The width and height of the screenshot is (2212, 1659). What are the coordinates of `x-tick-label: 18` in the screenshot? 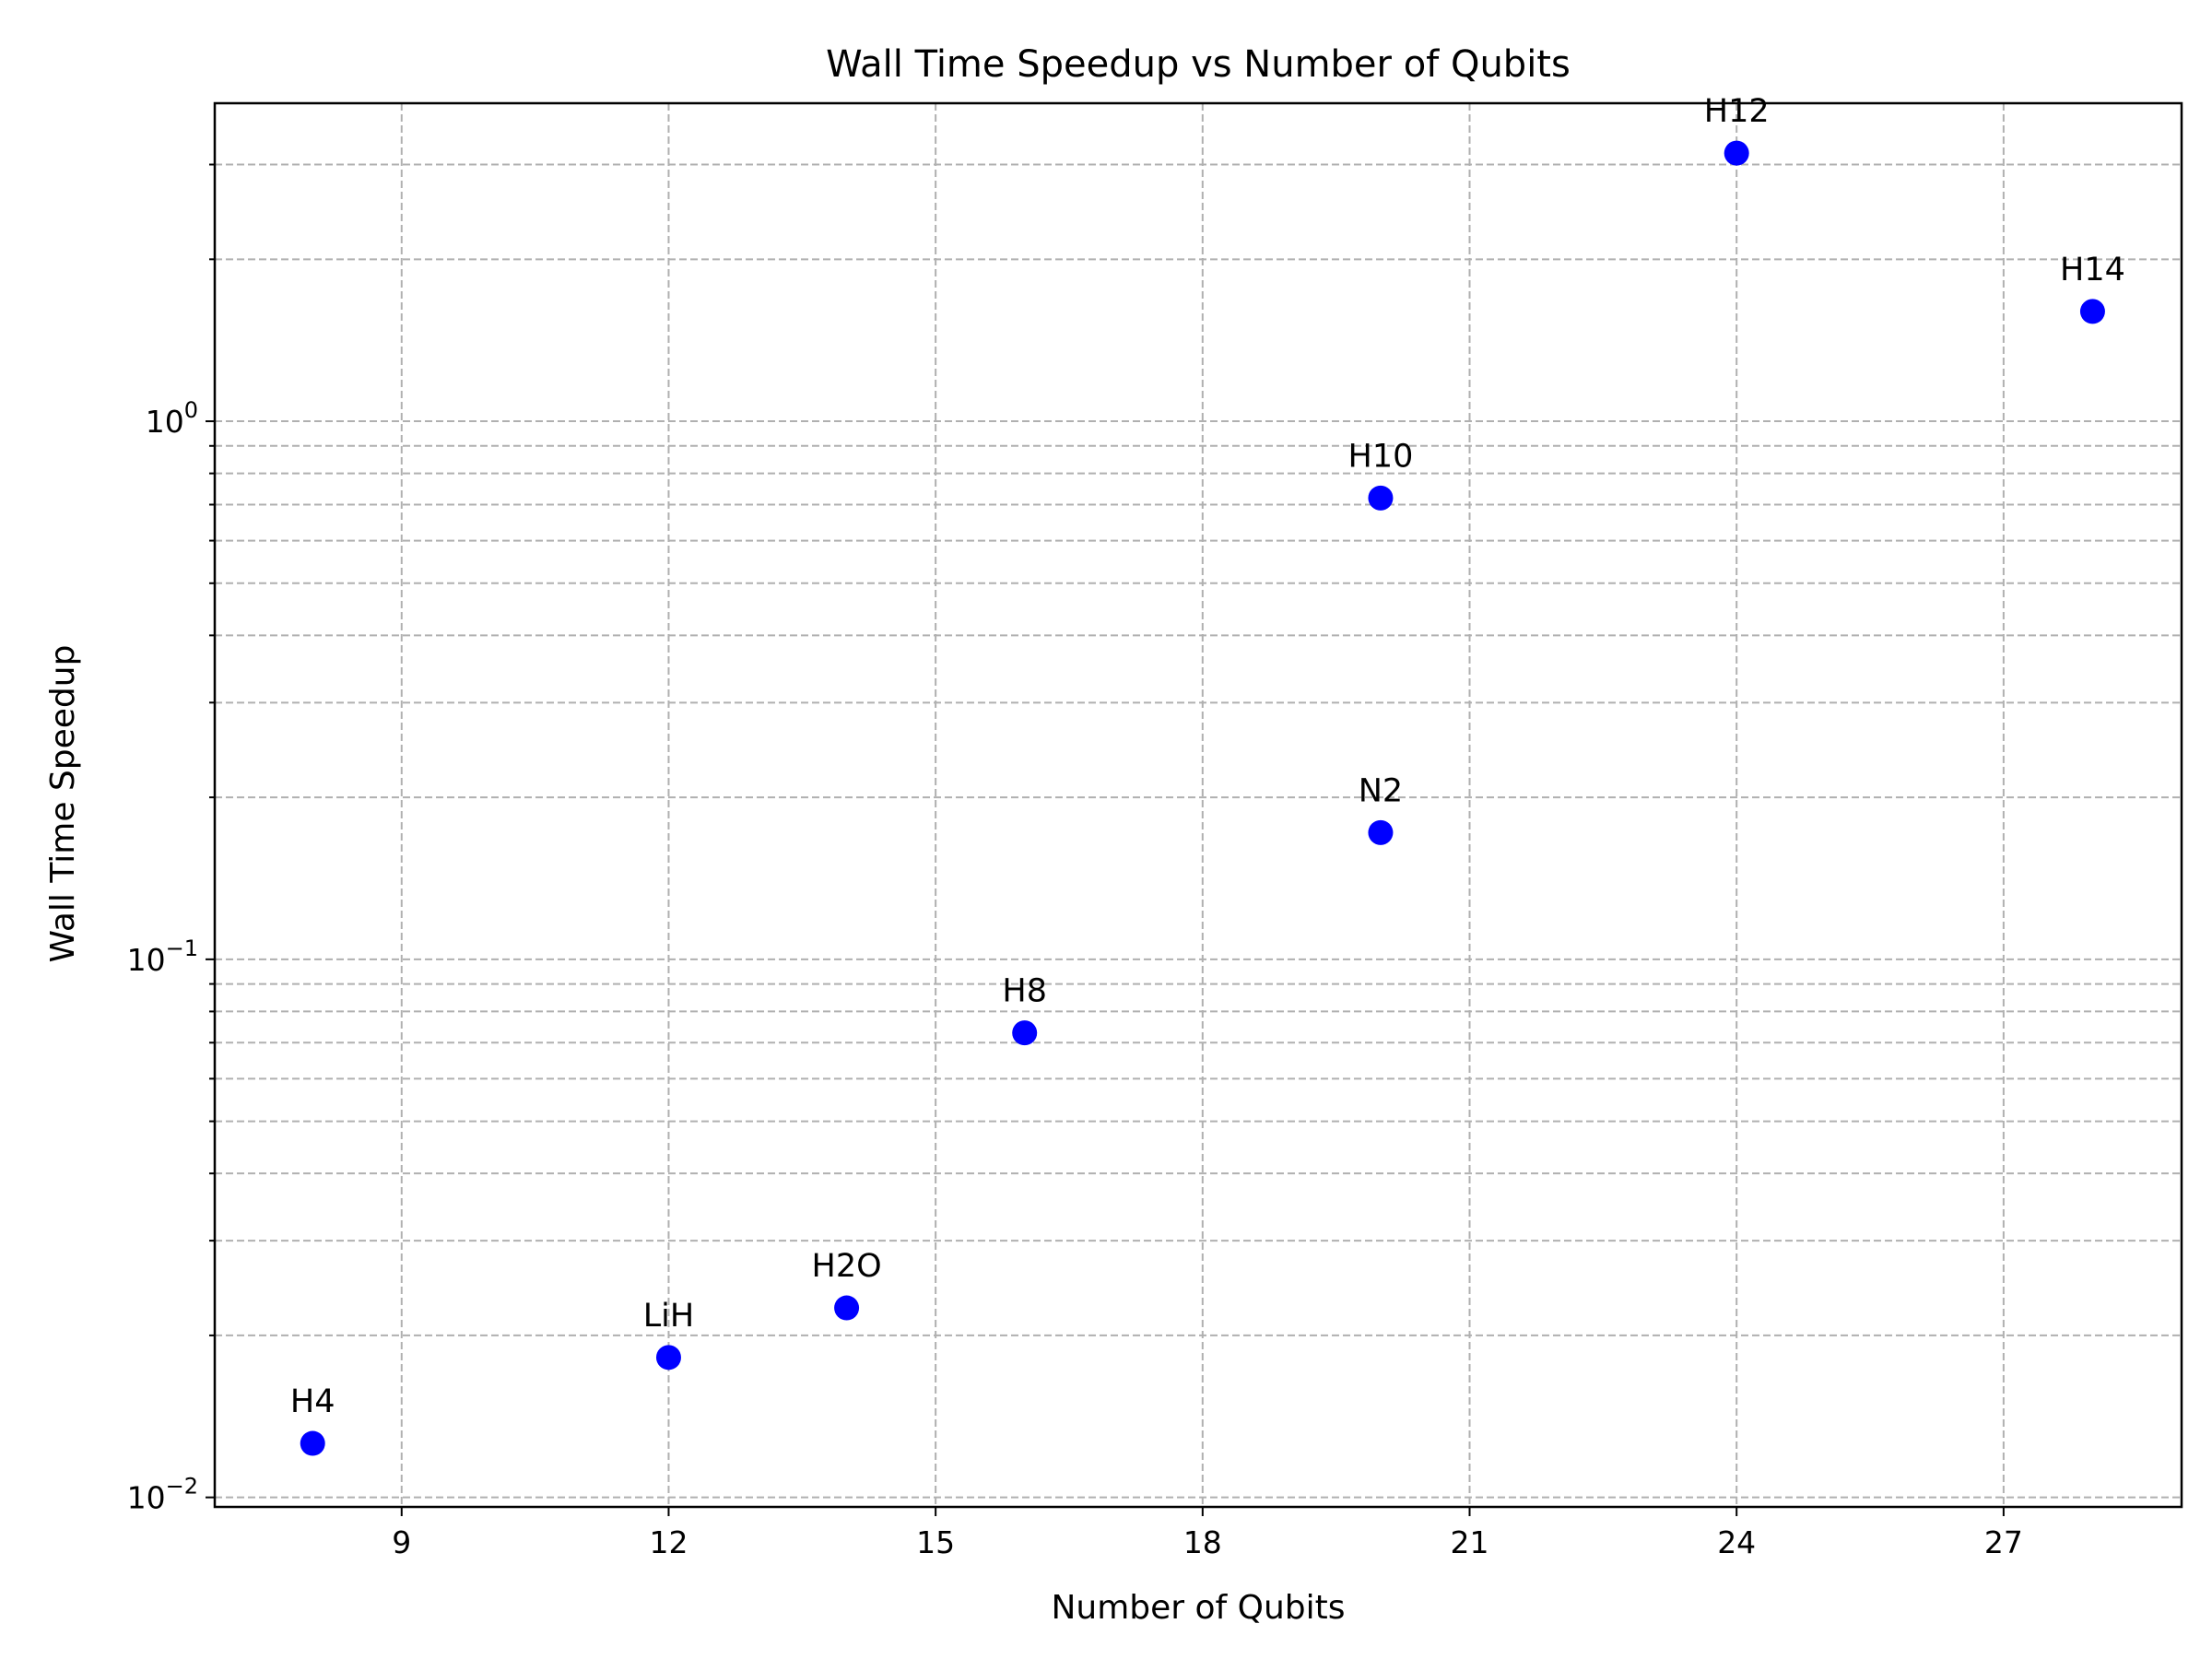 It's located at (1202, 1542).